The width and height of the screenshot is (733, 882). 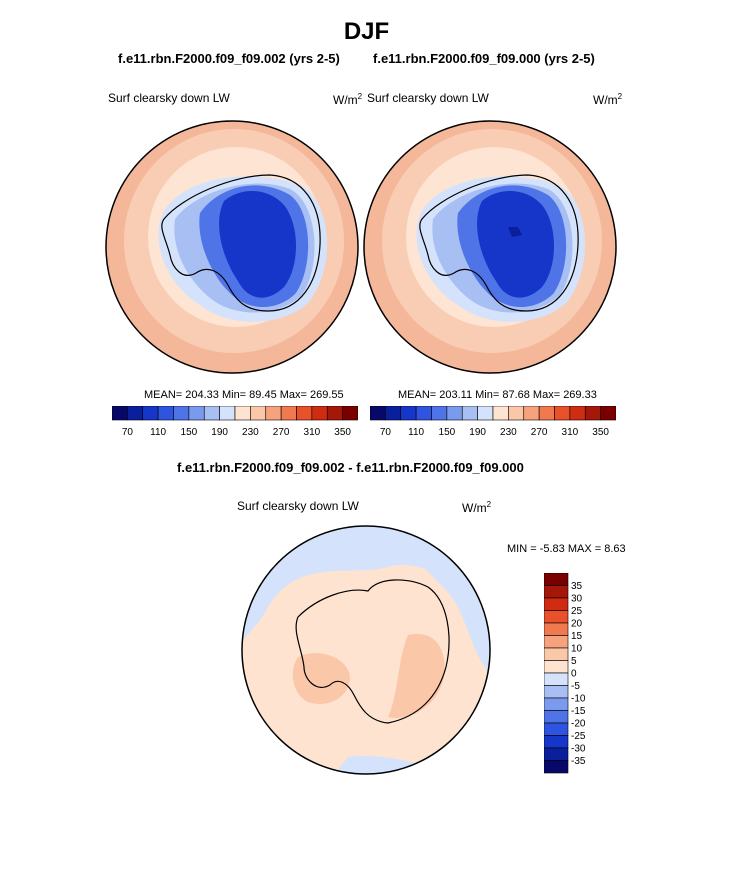 I want to click on diff-colorbar-tick-label: 10, so click(x=577, y=649).